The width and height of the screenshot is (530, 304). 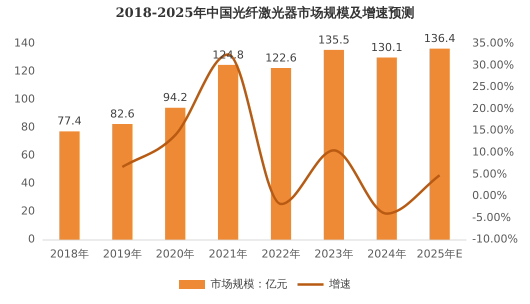 I want to click on y-tick-label: 60, so click(x=27, y=155).